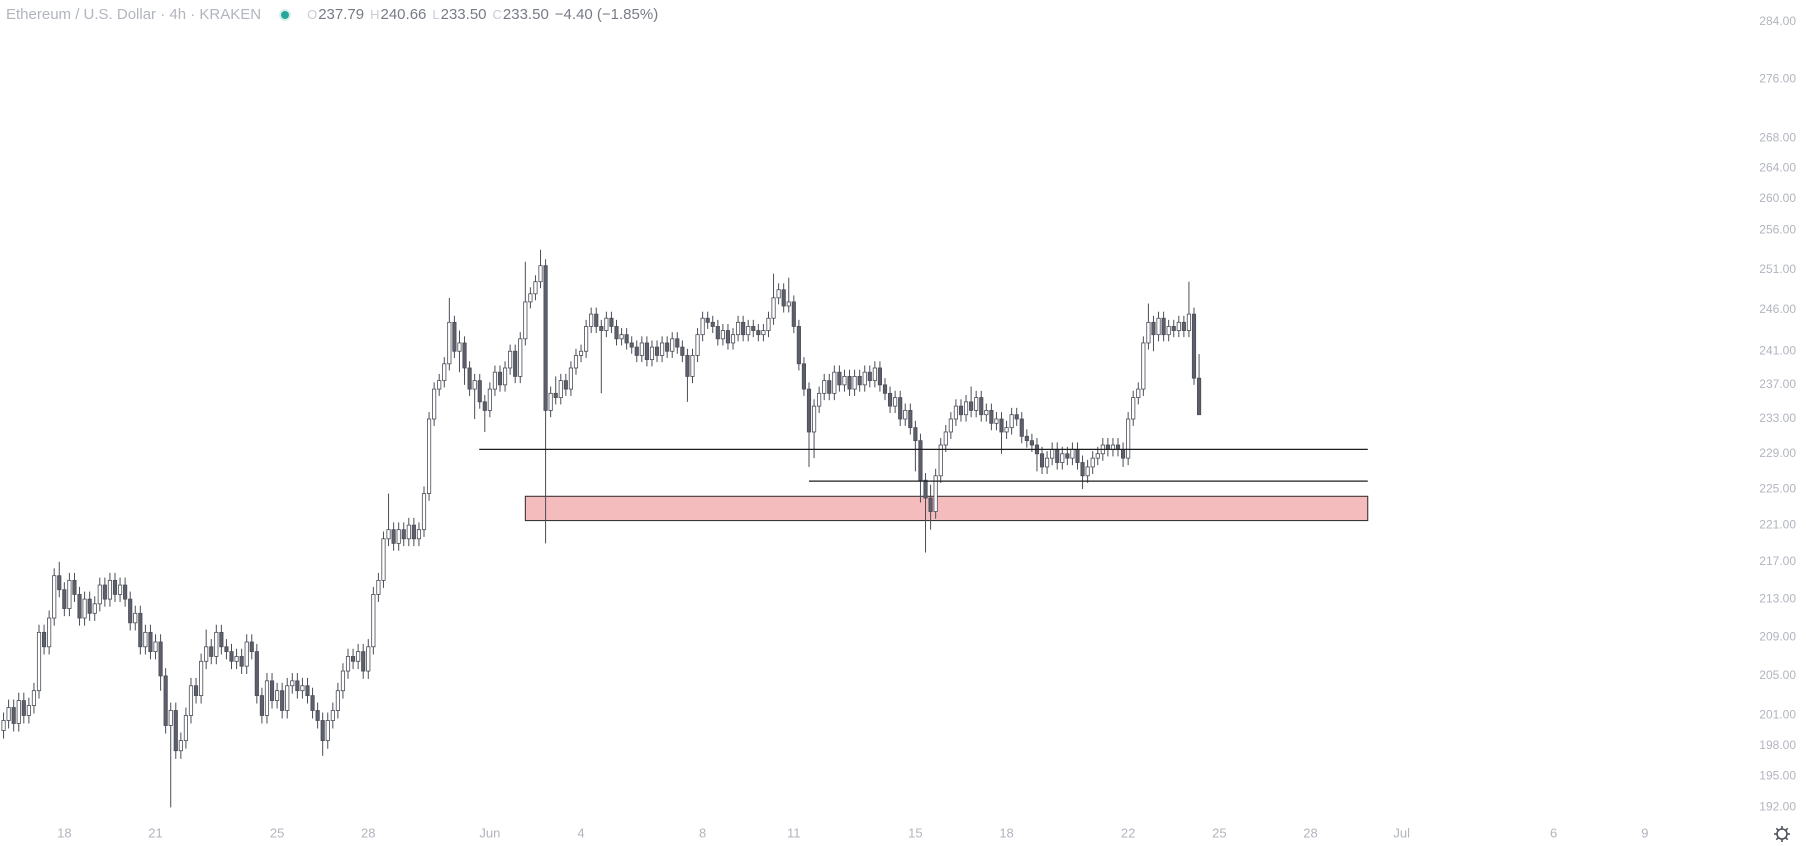 The image size is (1806, 846). Describe the element at coordinates (1644, 832) in the screenshot. I see `x-tick-label: 9` at that location.